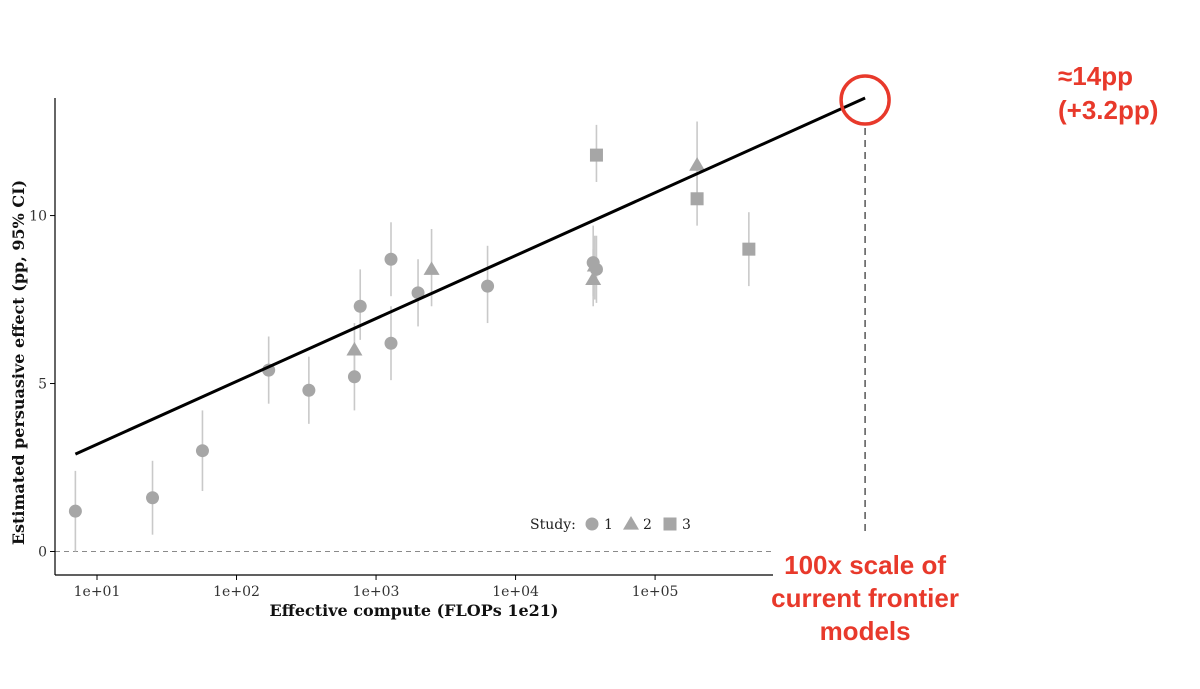 The image size is (1200, 689). What do you see at coordinates (515, 592) in the screenshot?
I see `x-tick-label: 1e+04` at bounding box center [515, 592].